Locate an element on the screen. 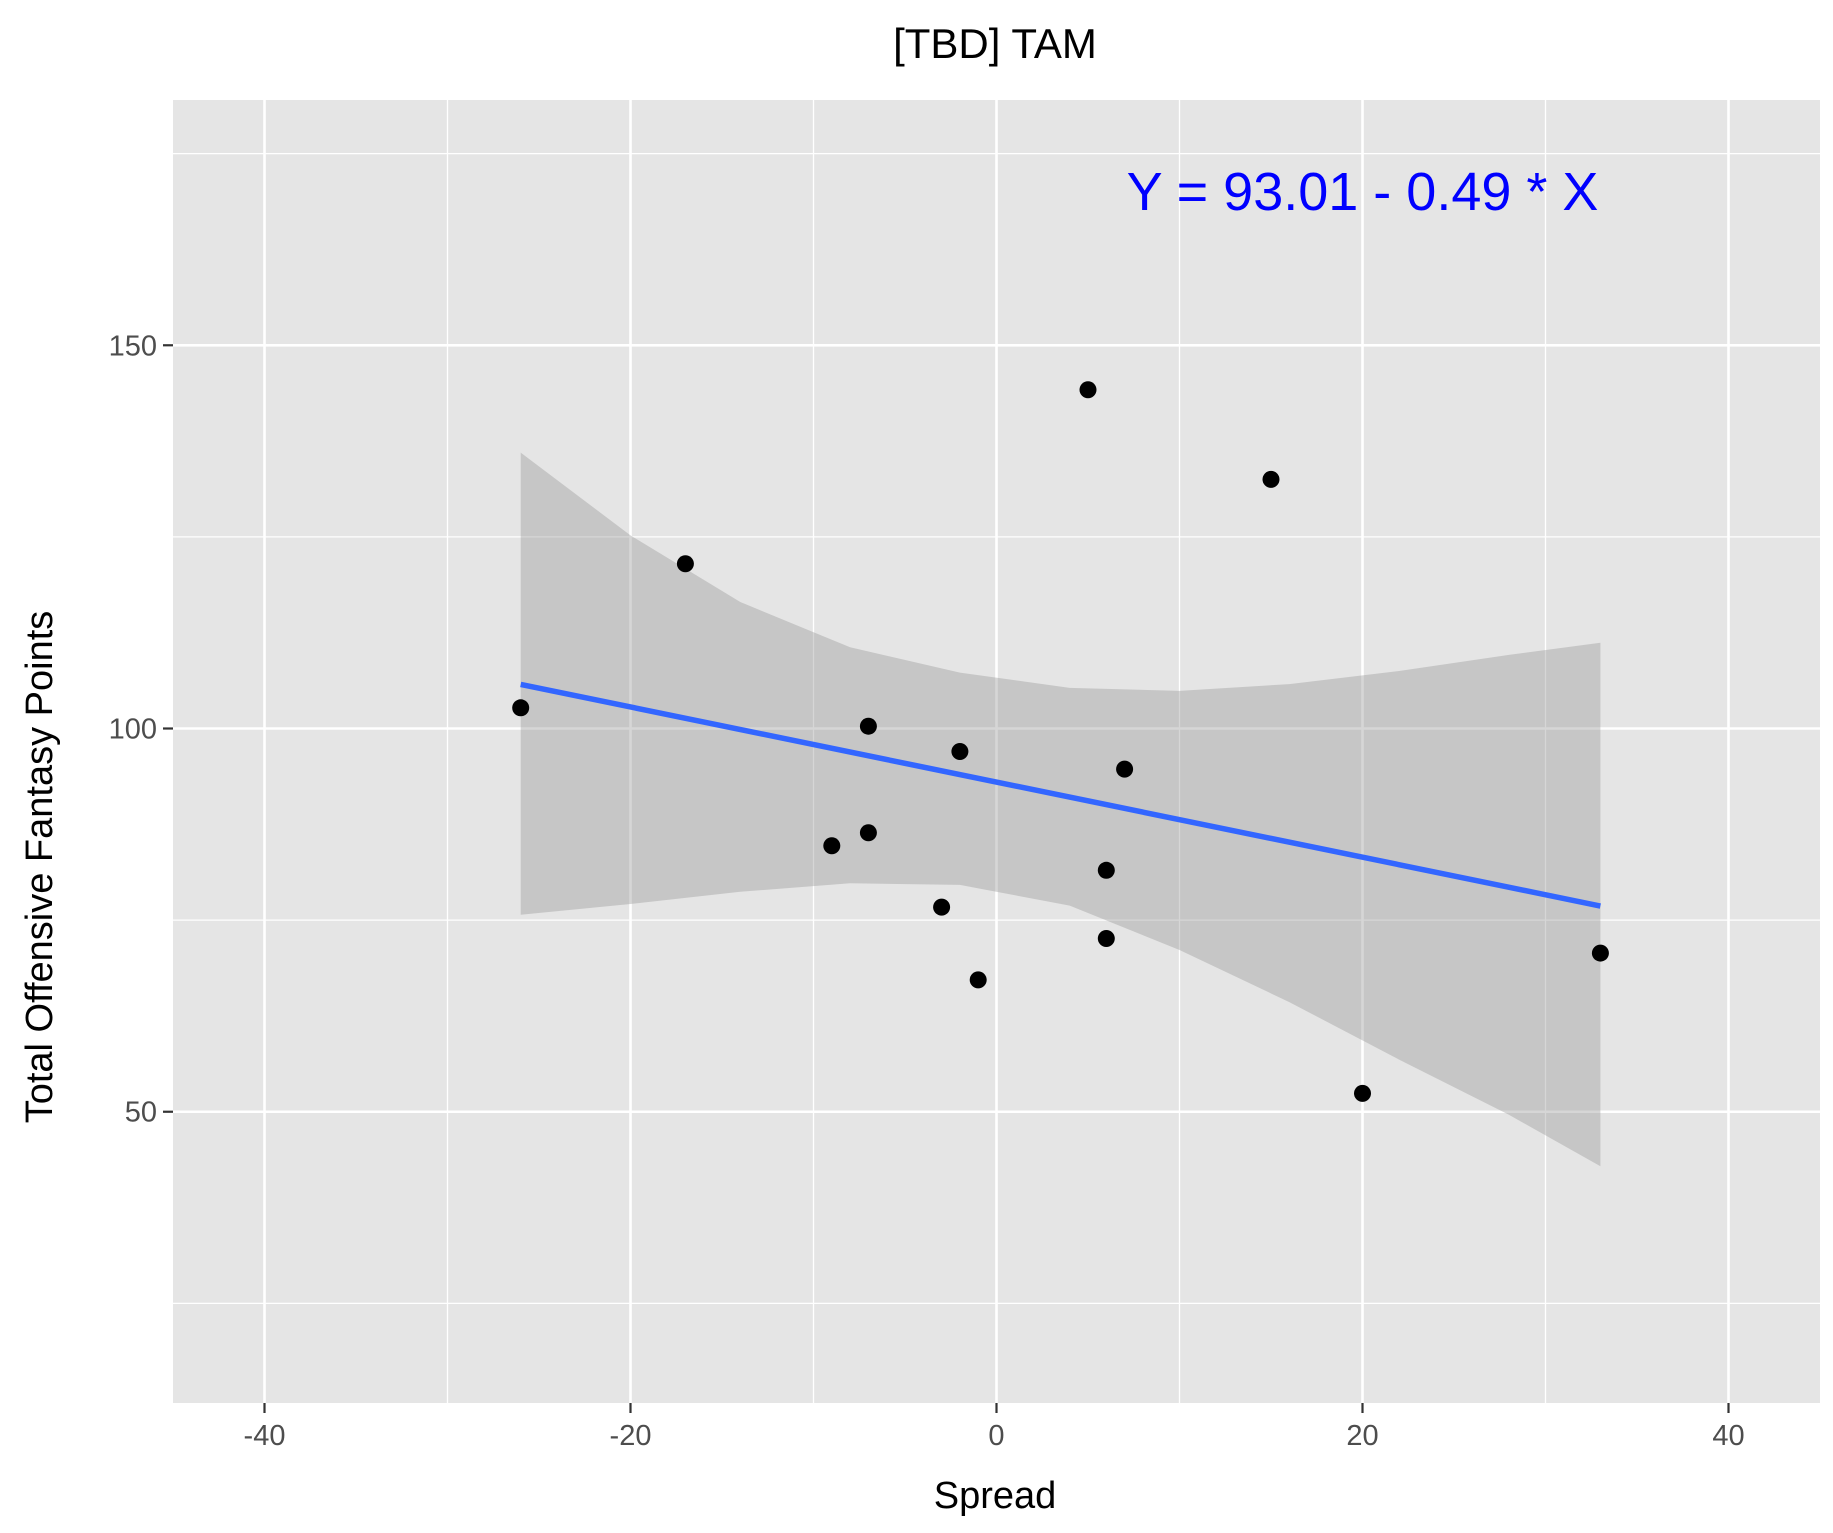 This screenshot has height=1533, width=1833. chart-title: [TBD] TAM is located at coordinates (995, 43).